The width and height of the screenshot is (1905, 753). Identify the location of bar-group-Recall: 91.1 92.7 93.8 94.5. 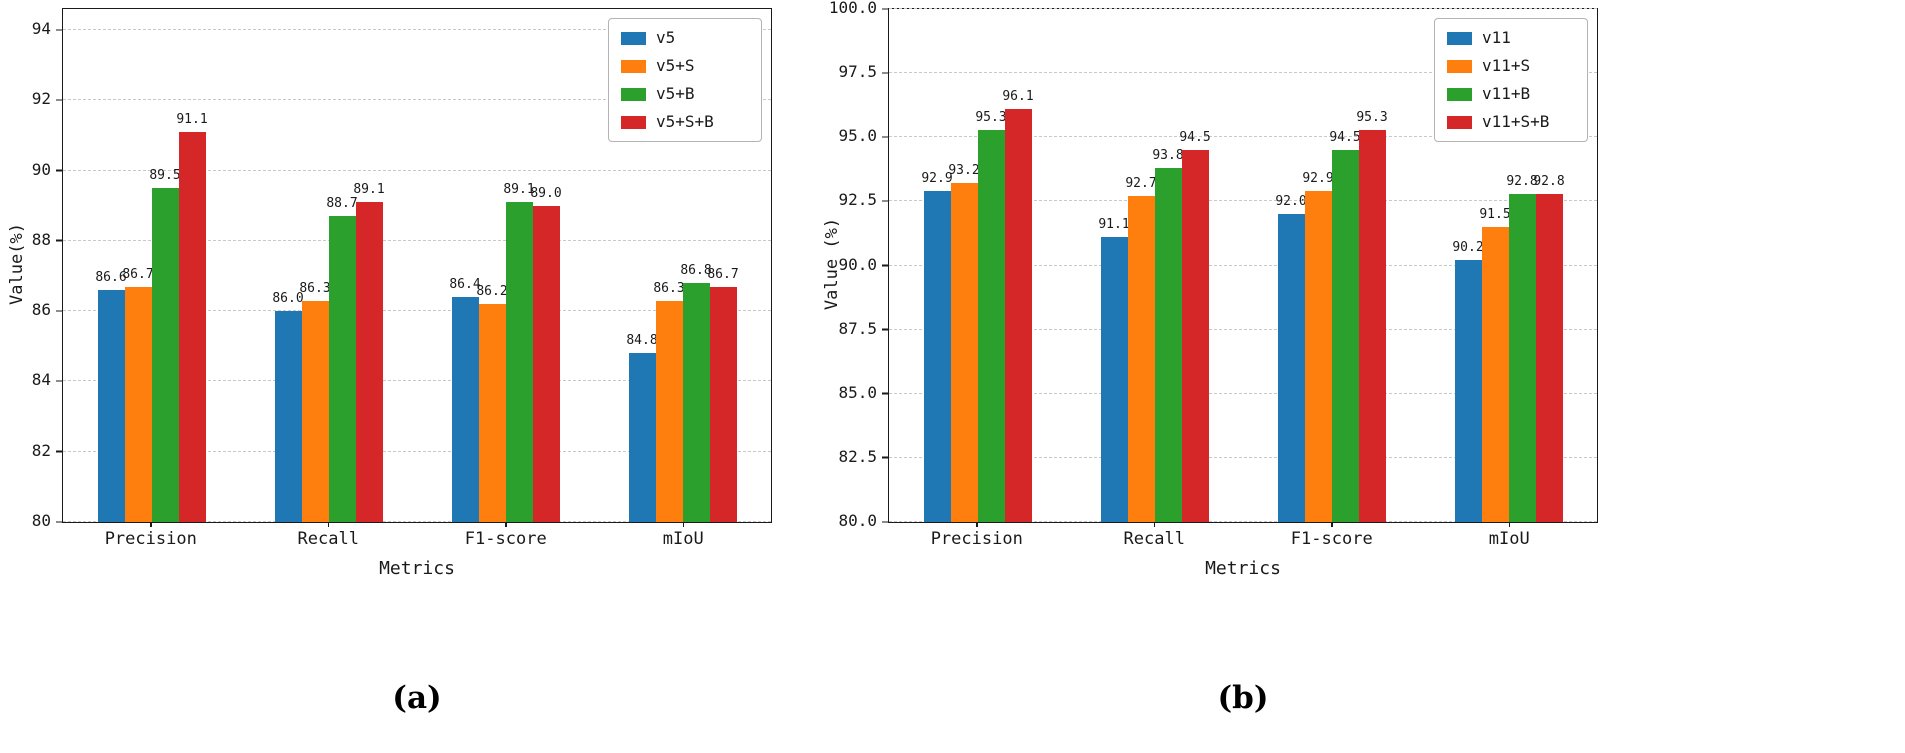
(1154, 265).